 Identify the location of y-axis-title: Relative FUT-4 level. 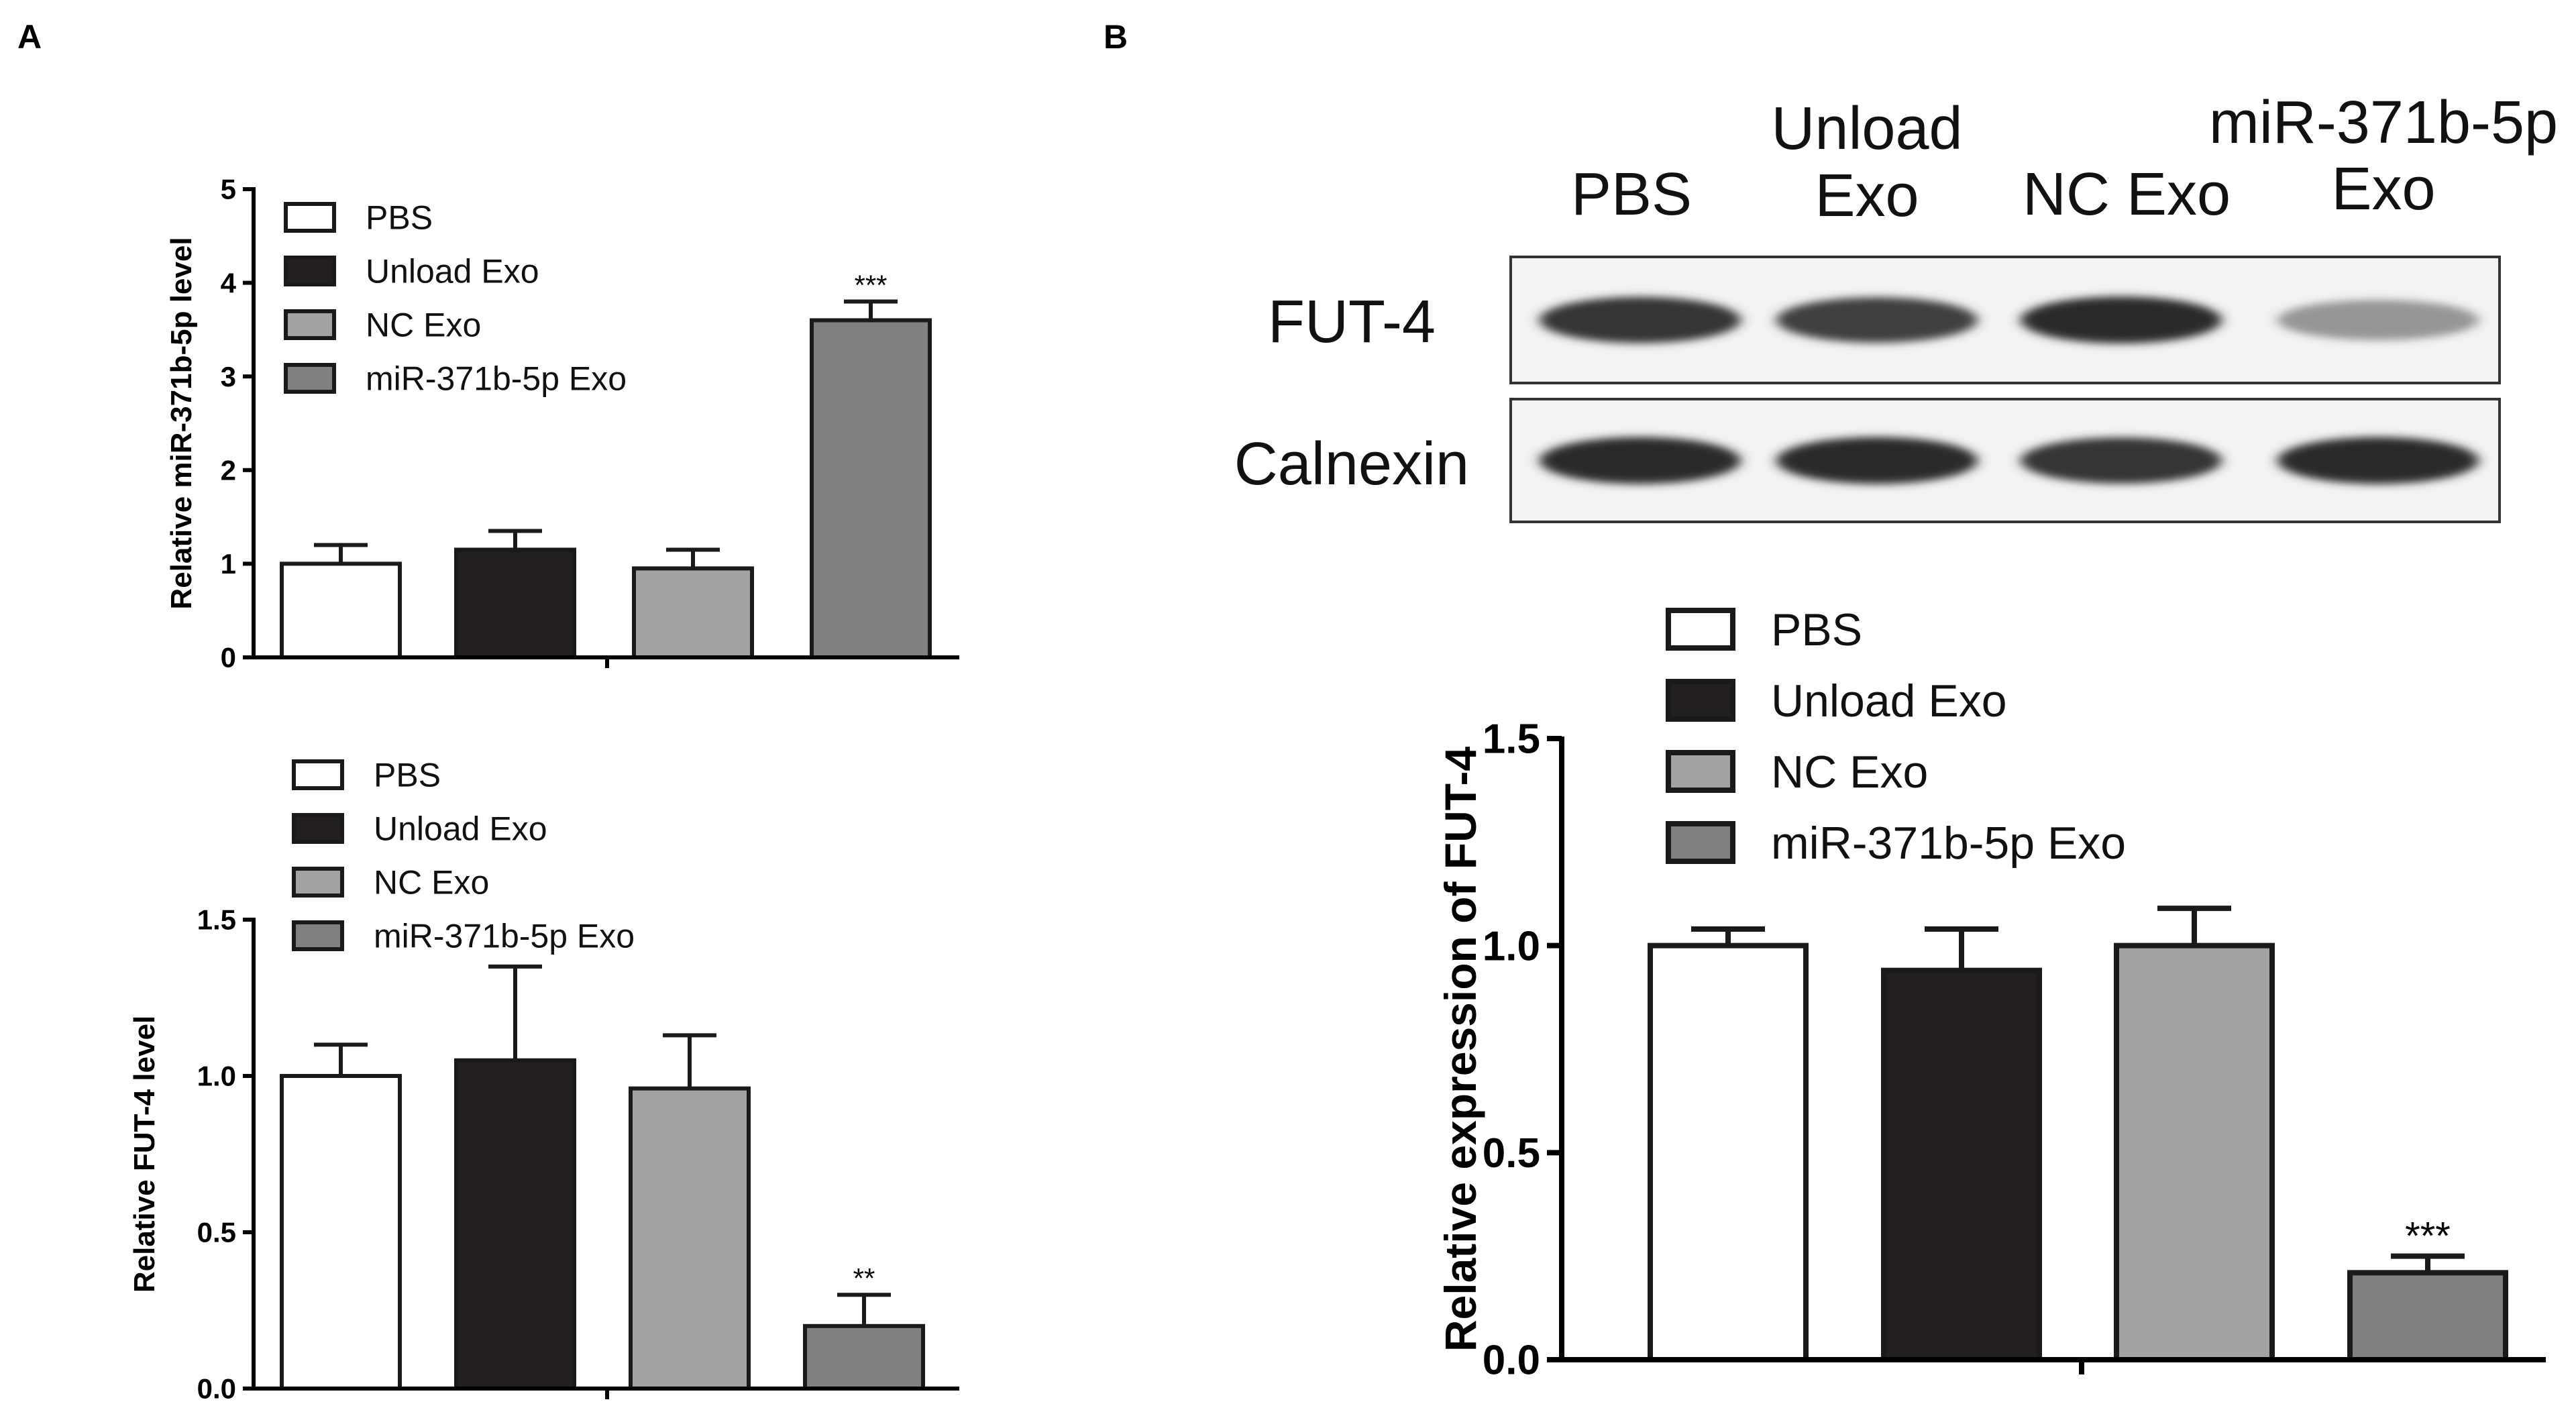
(144, 1154).